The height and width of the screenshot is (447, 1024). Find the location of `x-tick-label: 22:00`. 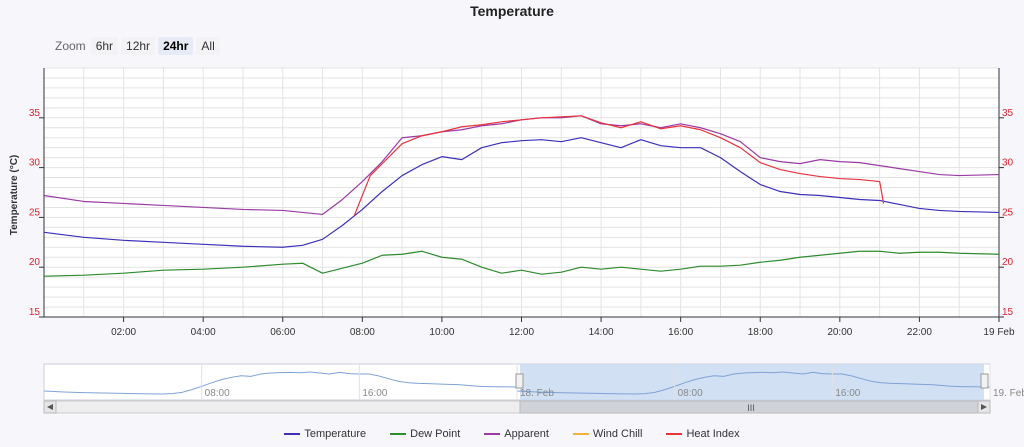

x-tick-label: 22:00 is located at coordinates (919, 332).